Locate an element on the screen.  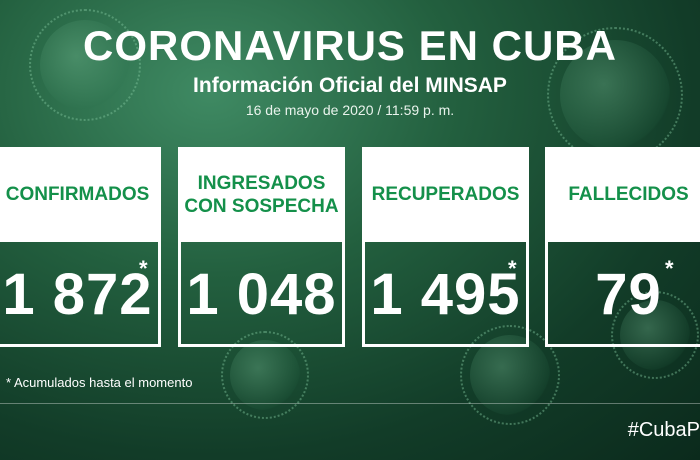
card-confirmados: CONFIRMADOS 1 872 * is located at coordinates (80, 247).